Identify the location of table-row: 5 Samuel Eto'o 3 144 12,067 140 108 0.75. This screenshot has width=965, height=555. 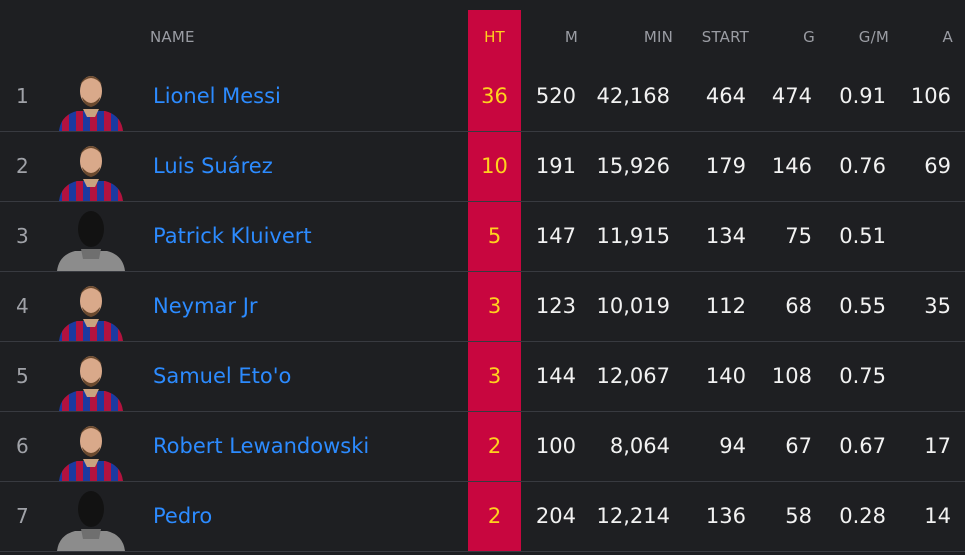
(482, 376).